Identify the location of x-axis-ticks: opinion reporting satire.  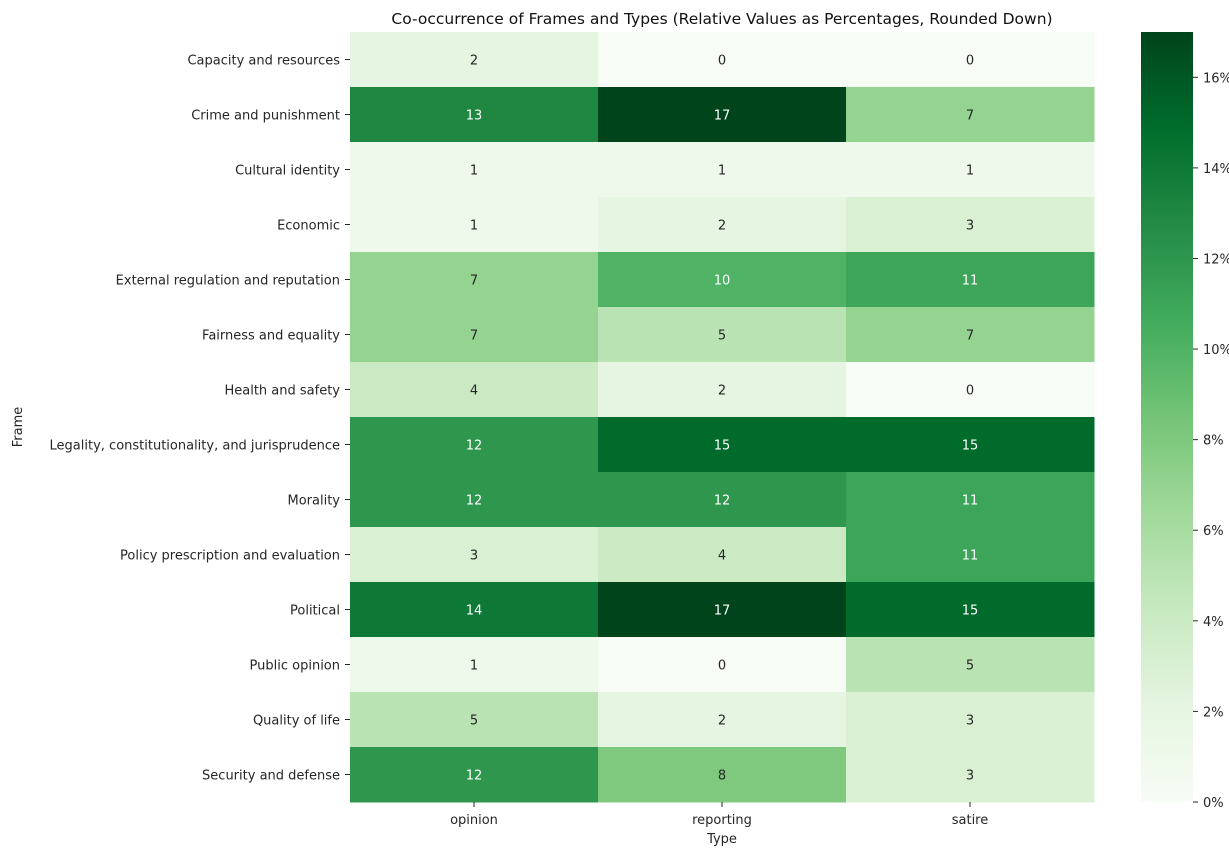
(719, 815).